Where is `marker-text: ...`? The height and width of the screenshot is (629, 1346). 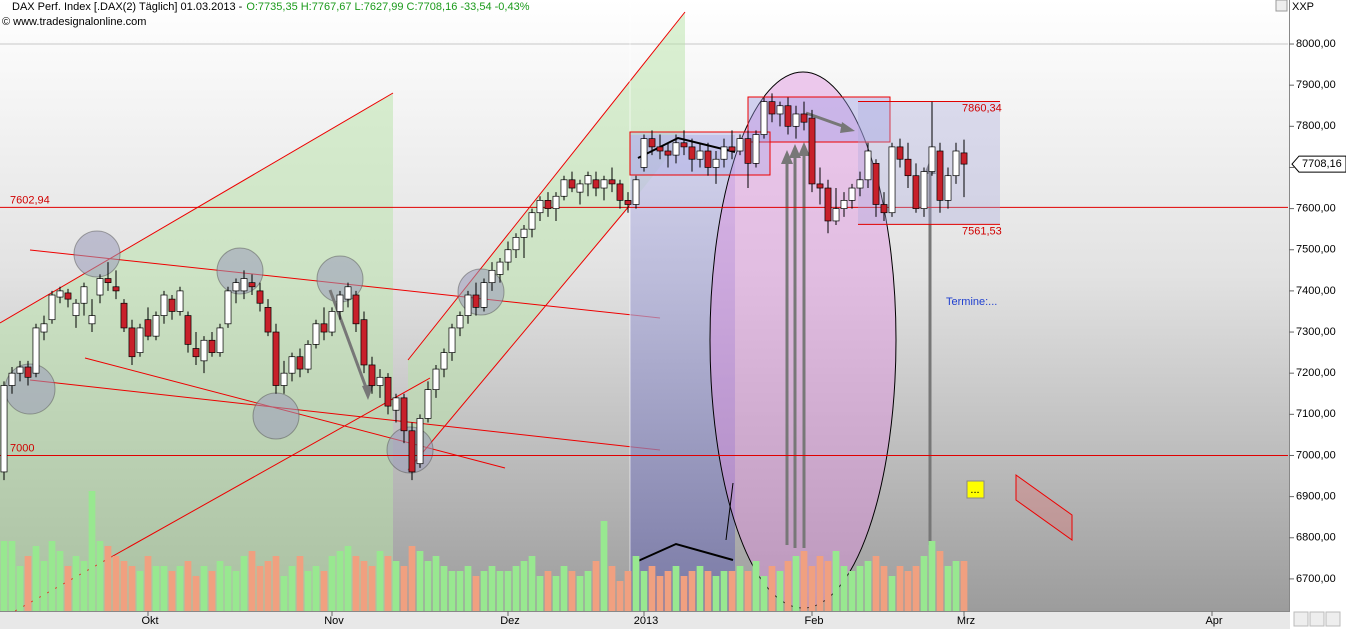 marker-text: ... is located at coordinates (974, 490).